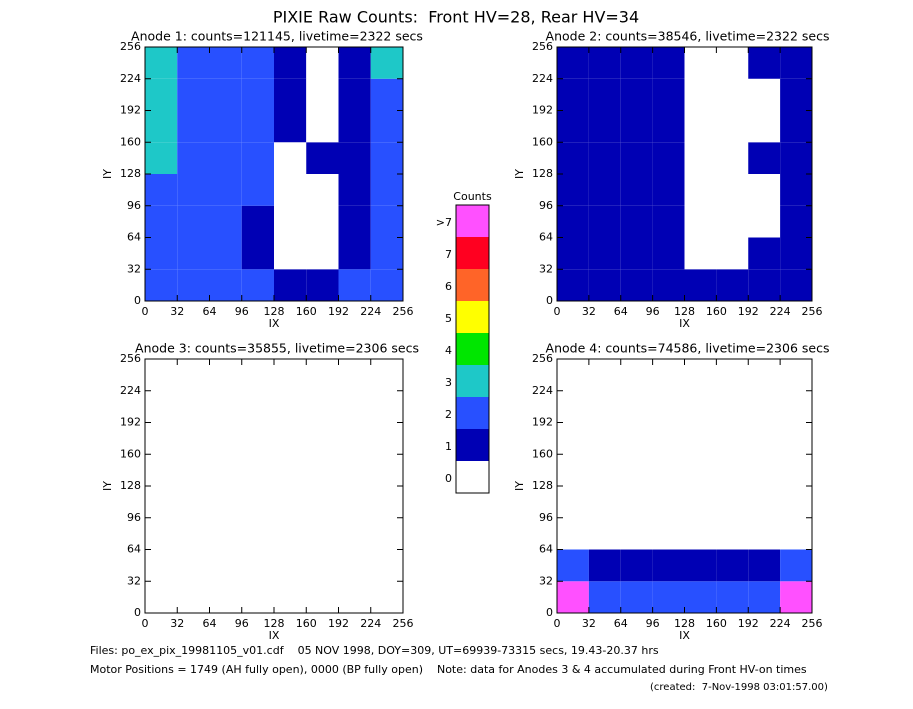 Image resolution: width=913 pixels, height=709 pixels. Describe the element at coordinates (274, 635) in the screenshot. I see `x-axis-label: IX` at that location.